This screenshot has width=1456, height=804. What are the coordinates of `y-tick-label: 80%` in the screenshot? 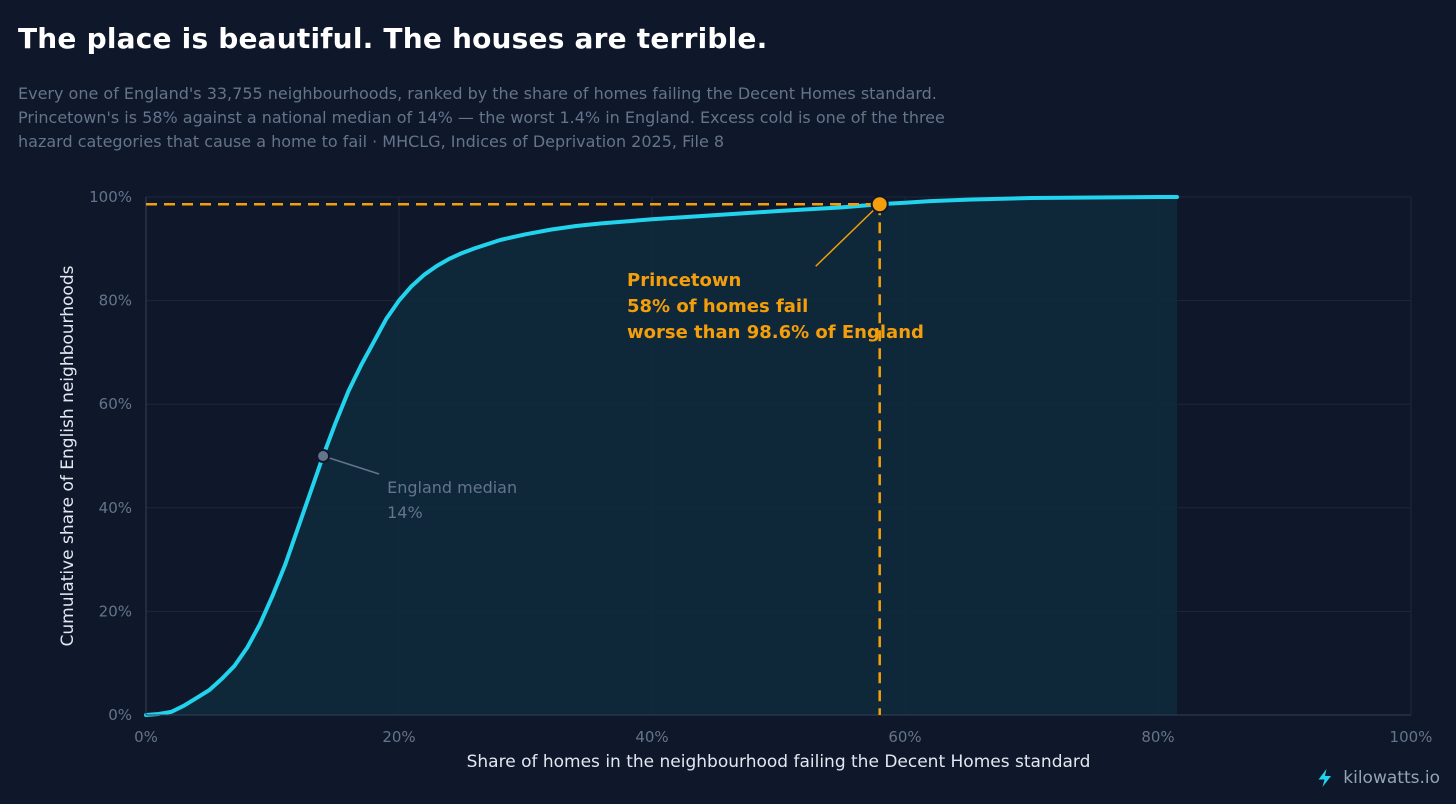 It's located at (115, 301).